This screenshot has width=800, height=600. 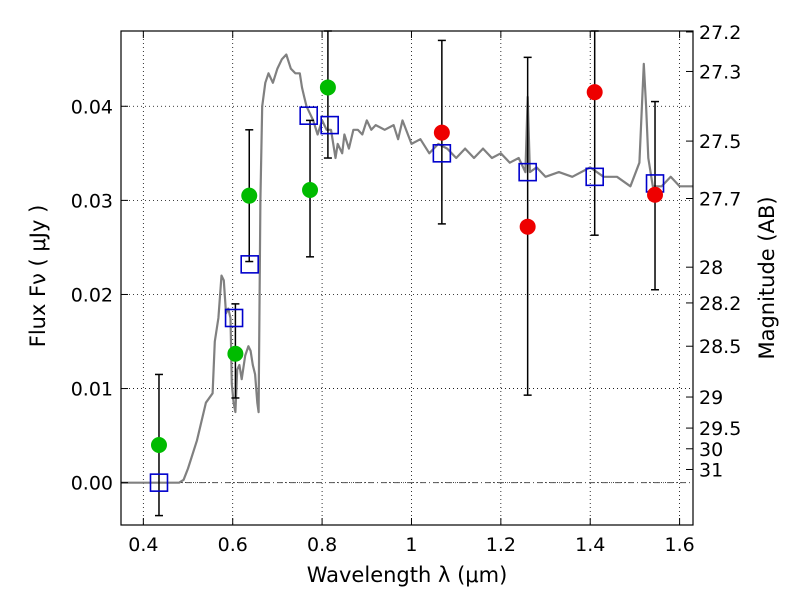 What do you see at coordinates (590, 545) in the screenshot?
I see `x-tick-label: 1.4` at bounding box center [590, 545].